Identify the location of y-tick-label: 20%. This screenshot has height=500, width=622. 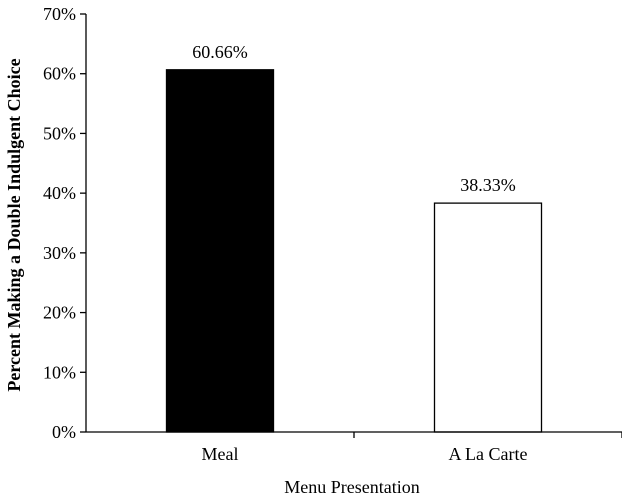
(59, 313).